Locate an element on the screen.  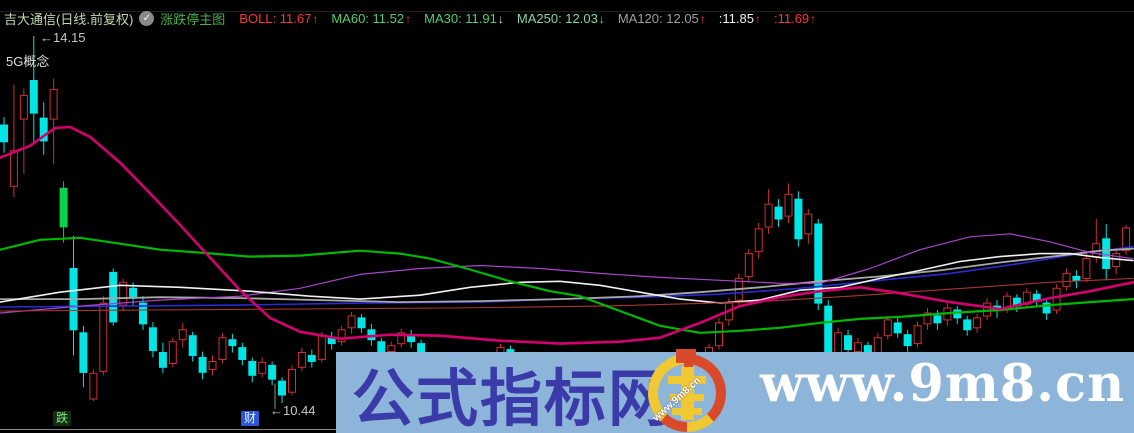
legend-item-val2: :11.69↑ is located at coordinates (795, 18).